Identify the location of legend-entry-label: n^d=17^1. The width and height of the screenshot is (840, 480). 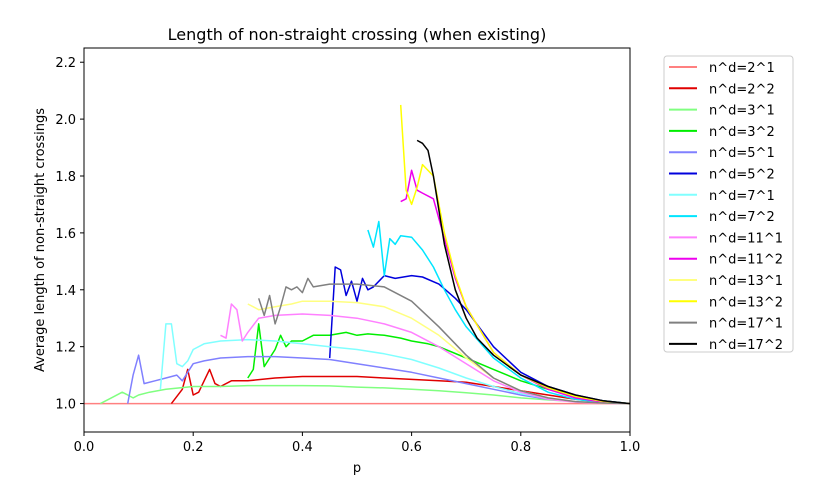
(746, 324).